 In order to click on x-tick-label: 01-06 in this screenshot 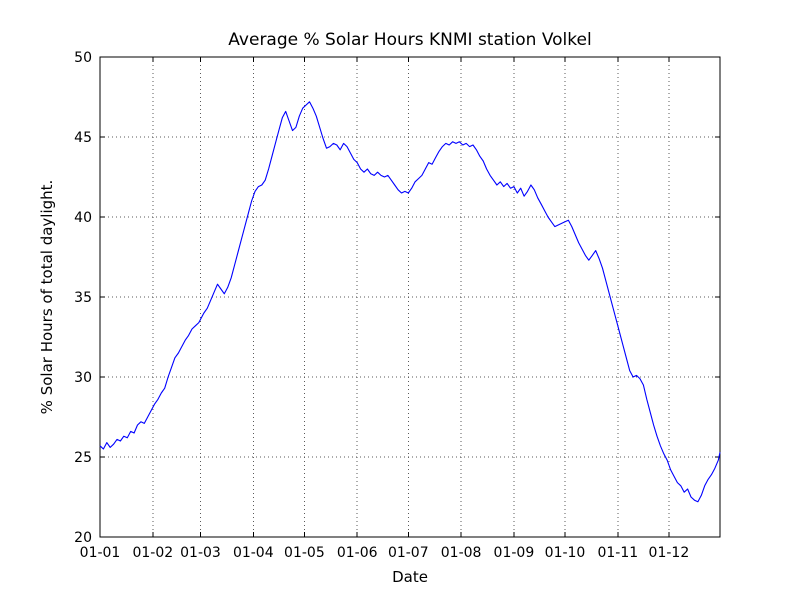, I will do `click(357, 553)`.